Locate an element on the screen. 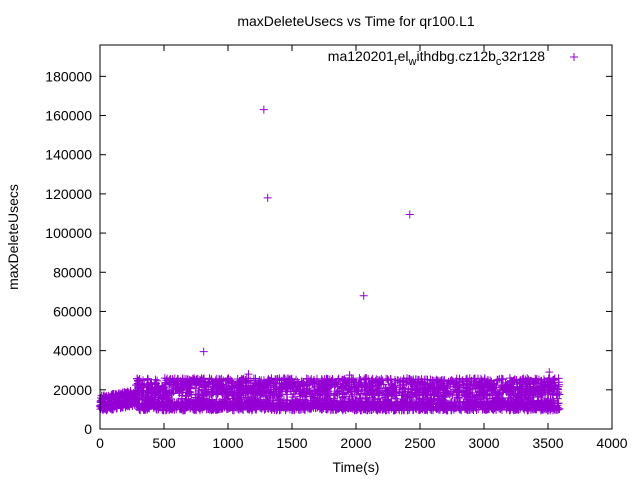 This screenshot has height=485, width=640. legend-marker is located at coordinates (574, 57).